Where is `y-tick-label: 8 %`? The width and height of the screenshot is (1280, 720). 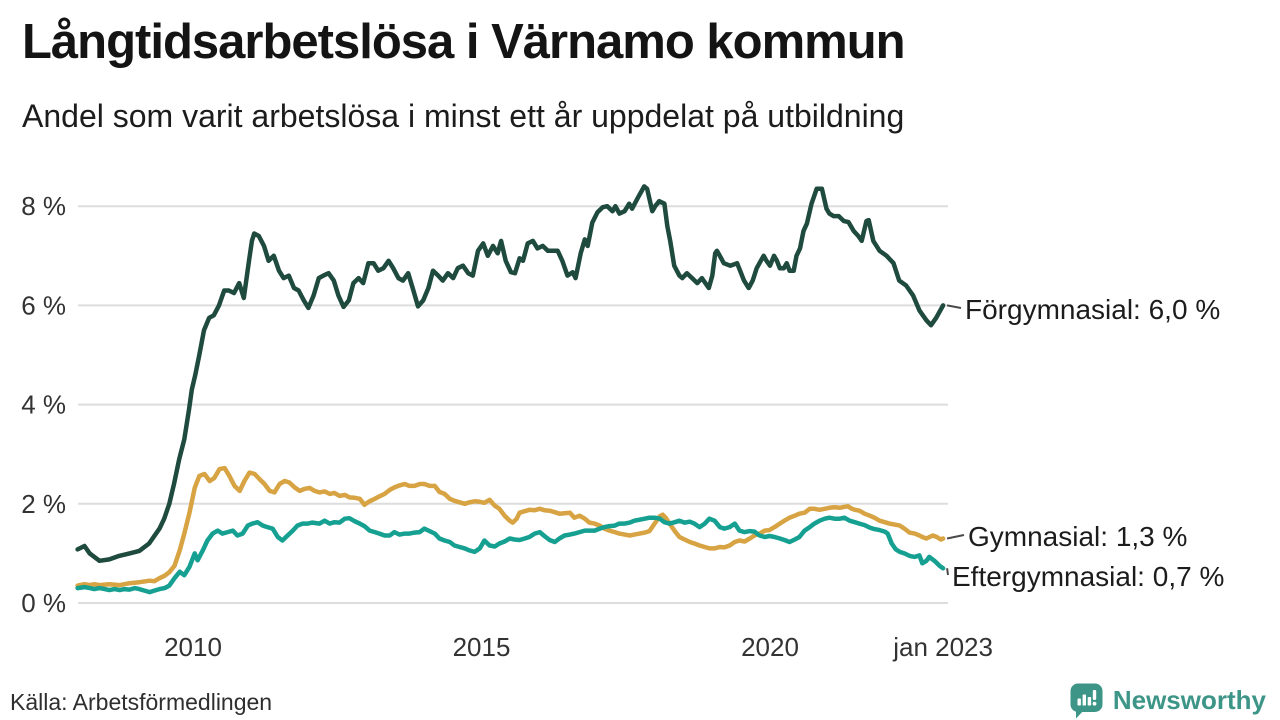
y-tick-label: 8 % is located at coordinates (43, 206).